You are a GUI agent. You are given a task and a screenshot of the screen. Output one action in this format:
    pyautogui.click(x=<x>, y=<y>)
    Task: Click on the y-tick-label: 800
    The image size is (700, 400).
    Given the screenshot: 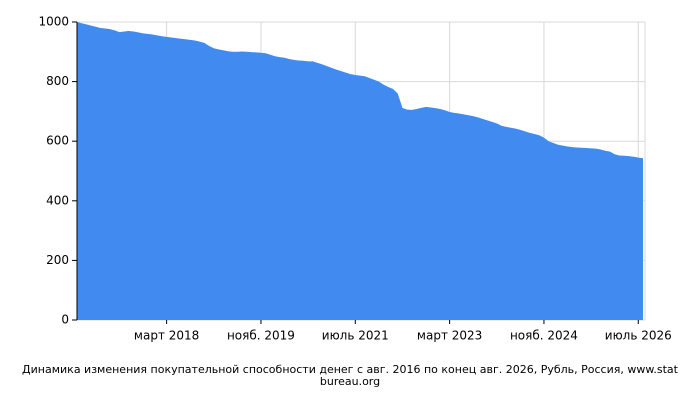 What is the action you would take?
    pyautogui.click(x=57, y=81)
    